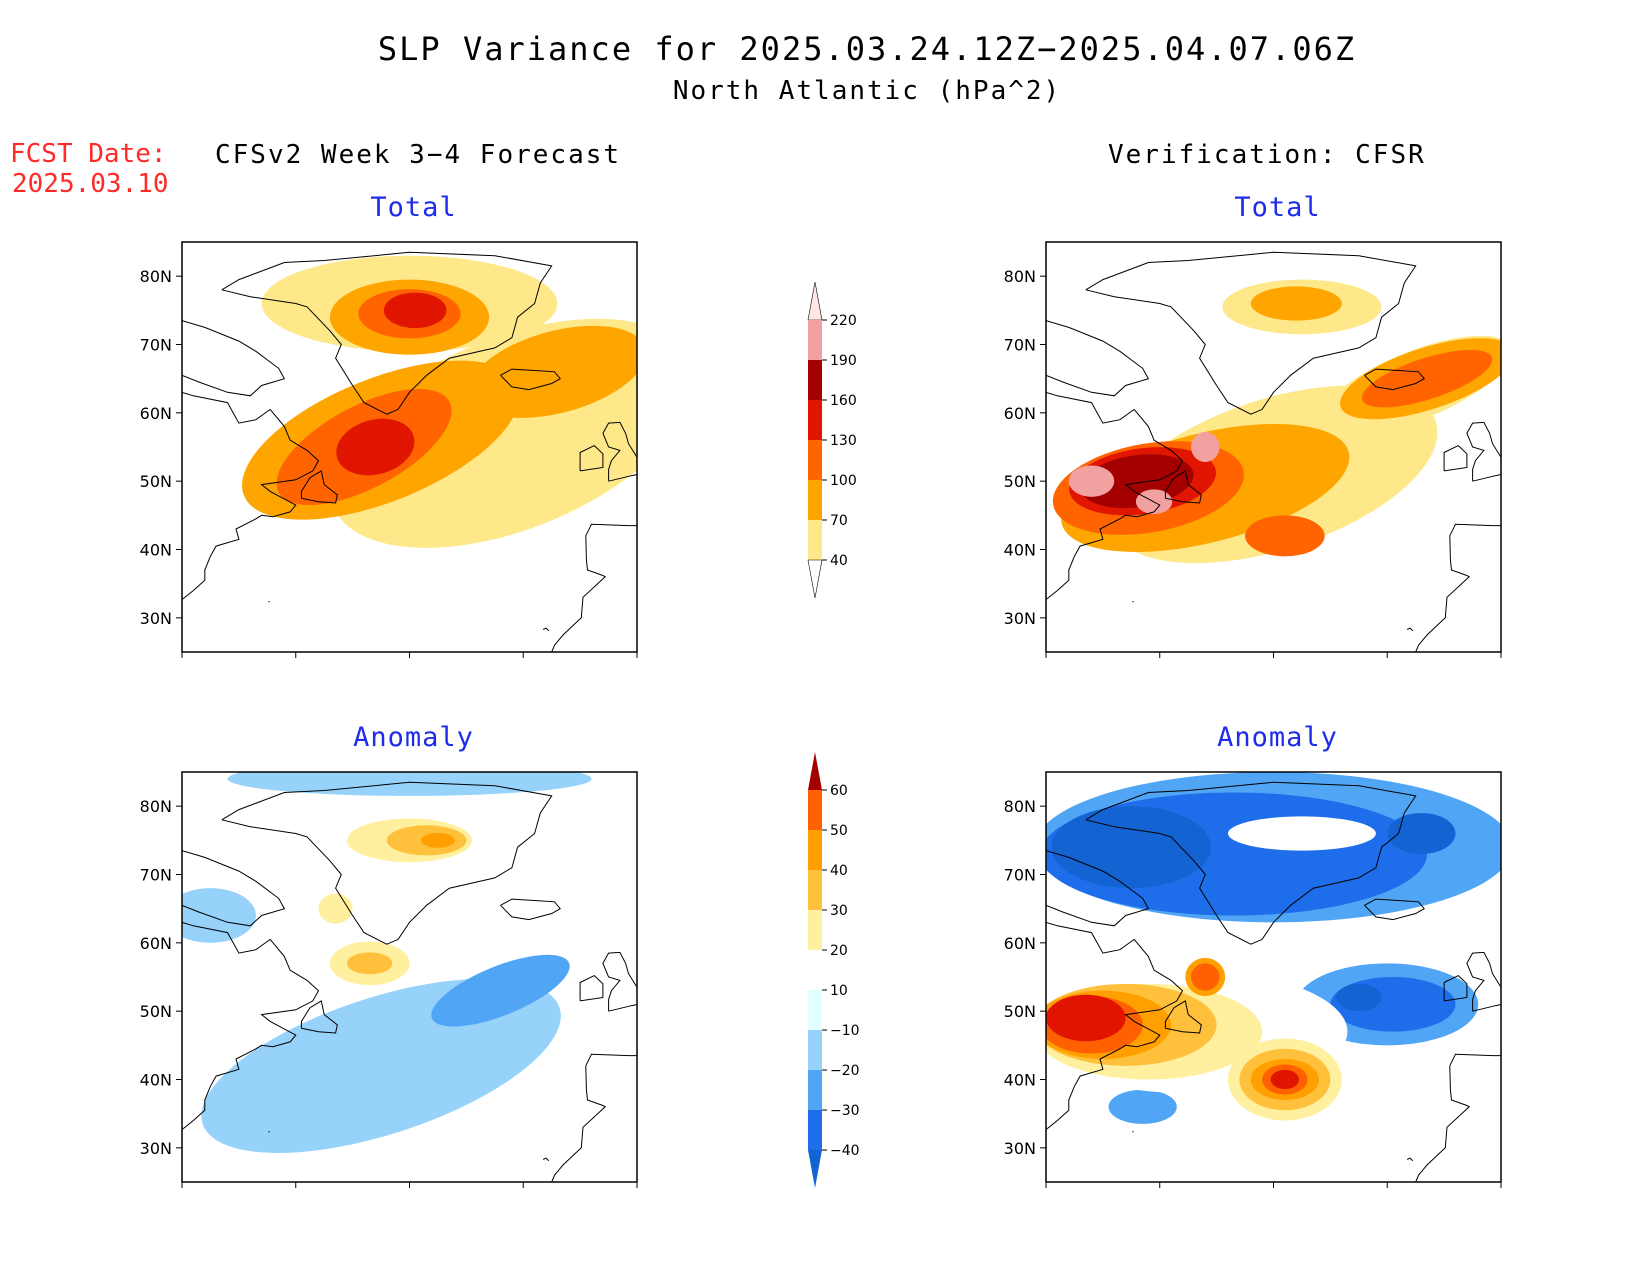  What do you see at coordinates (1255, 451) in the screenshot?
I see `map-verification-total: 80N 70N 60N 50N 40N 30N 80W 60W 40W 20W 0` at bounding box center [1255, 451].